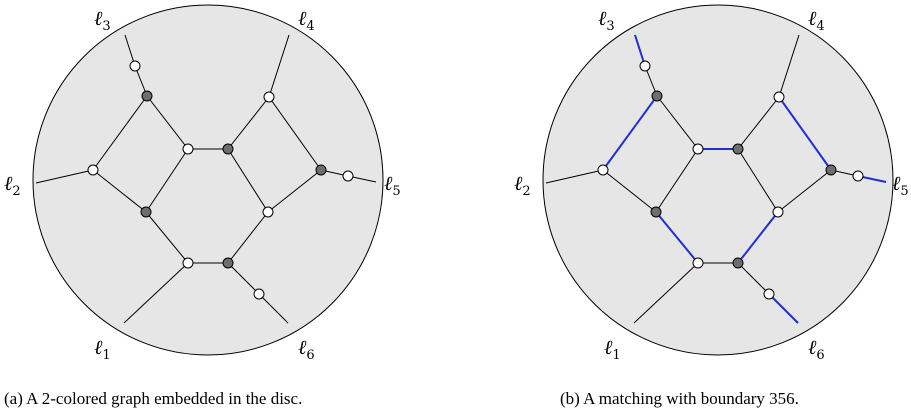  What do you see at coordinates (679, 398) in the screenshot?
I see `caption-b: (b) A matching with boundary 356.` at bounding box center [679, 398].